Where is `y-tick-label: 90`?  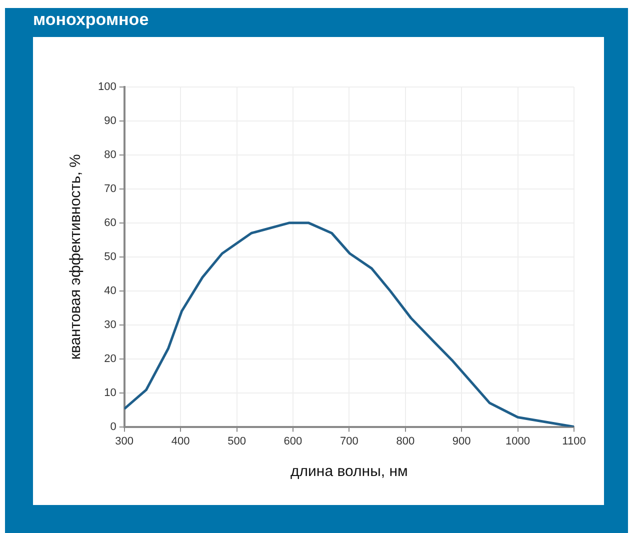
y-tick-label: 90 is located at coordinates (110, 121).